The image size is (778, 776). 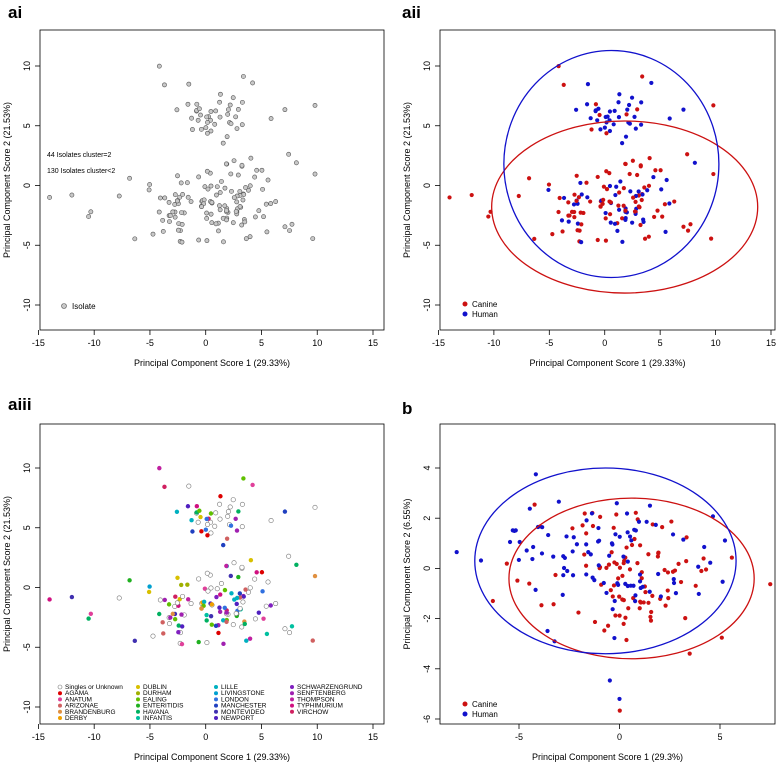 I want to click on panel-letter-b: b, so click(x=407, y=408).